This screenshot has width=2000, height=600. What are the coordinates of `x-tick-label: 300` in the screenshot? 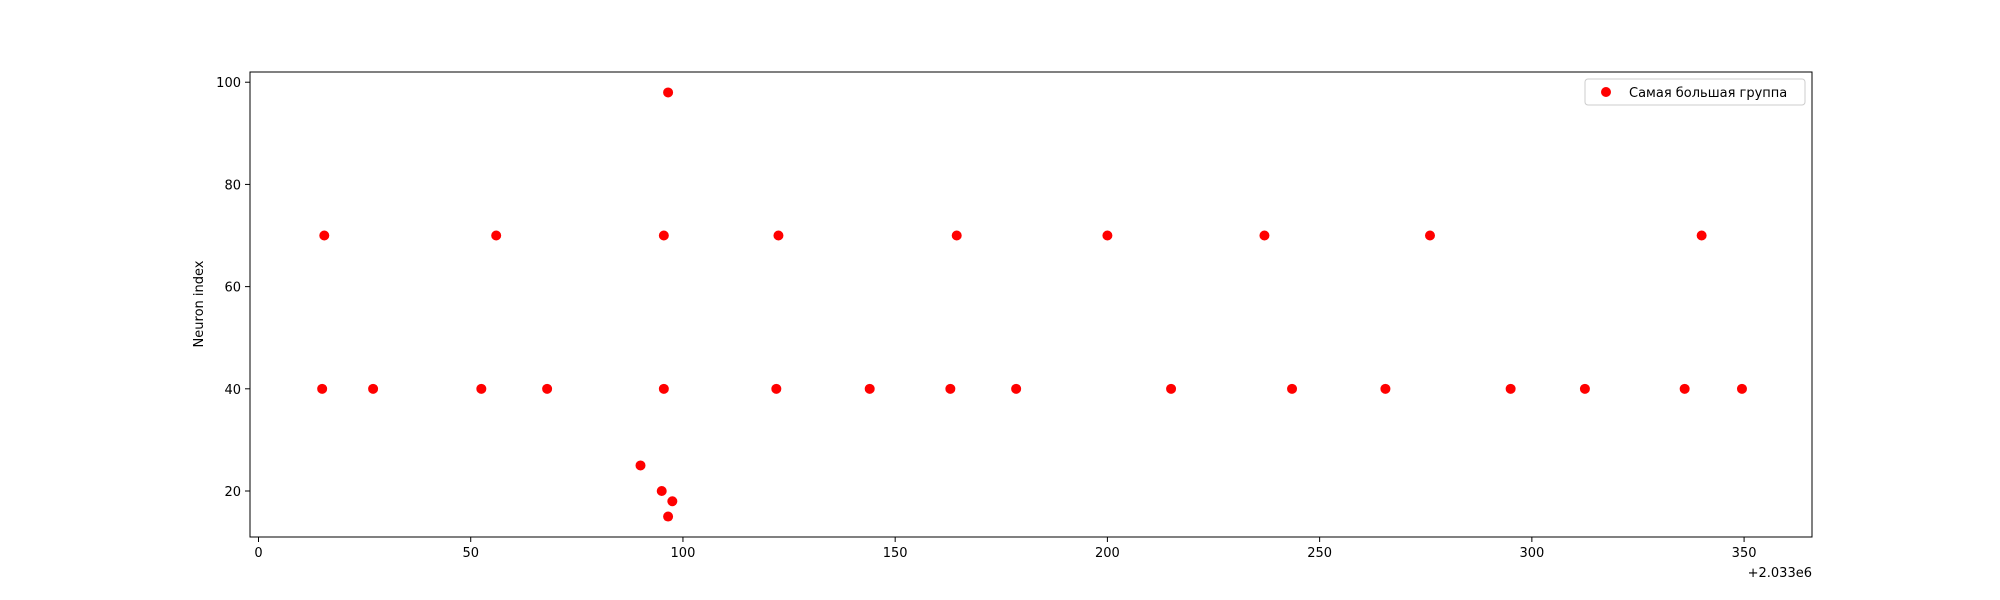 It's located at (1531, 553).